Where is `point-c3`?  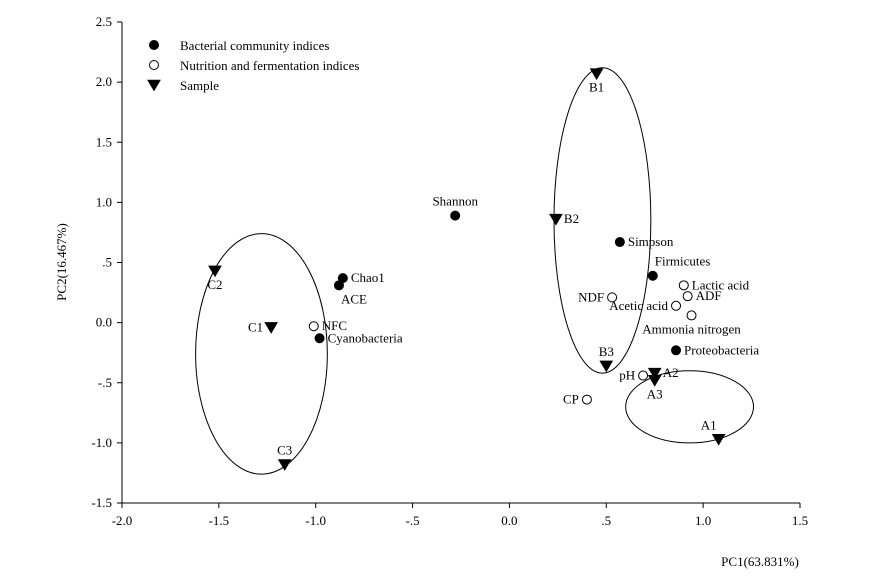 point-c3 is located at coordinates (284, 465).